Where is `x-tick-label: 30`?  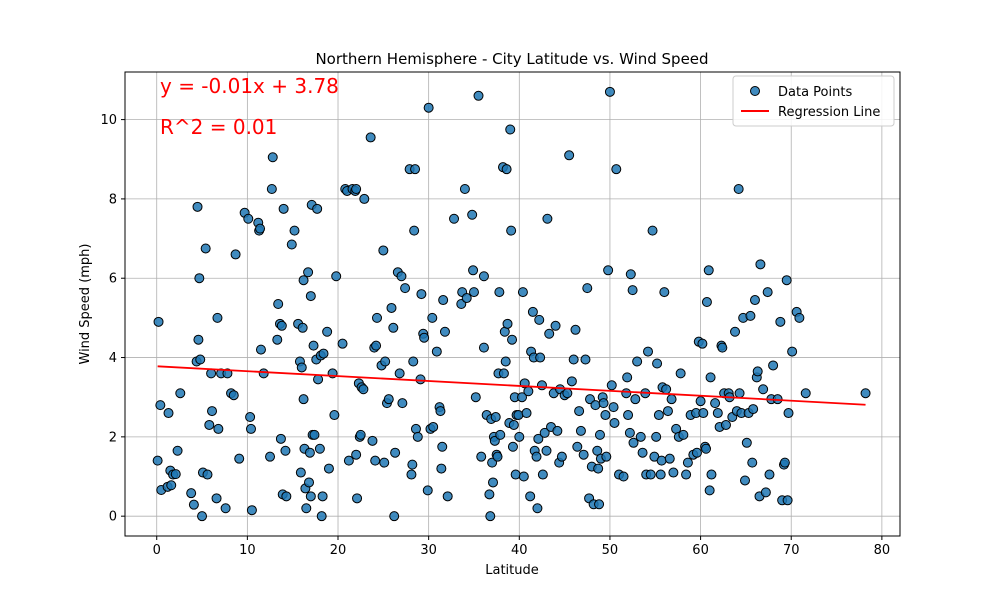 x-tick-label: 30 is located at coordinates (428, 550).